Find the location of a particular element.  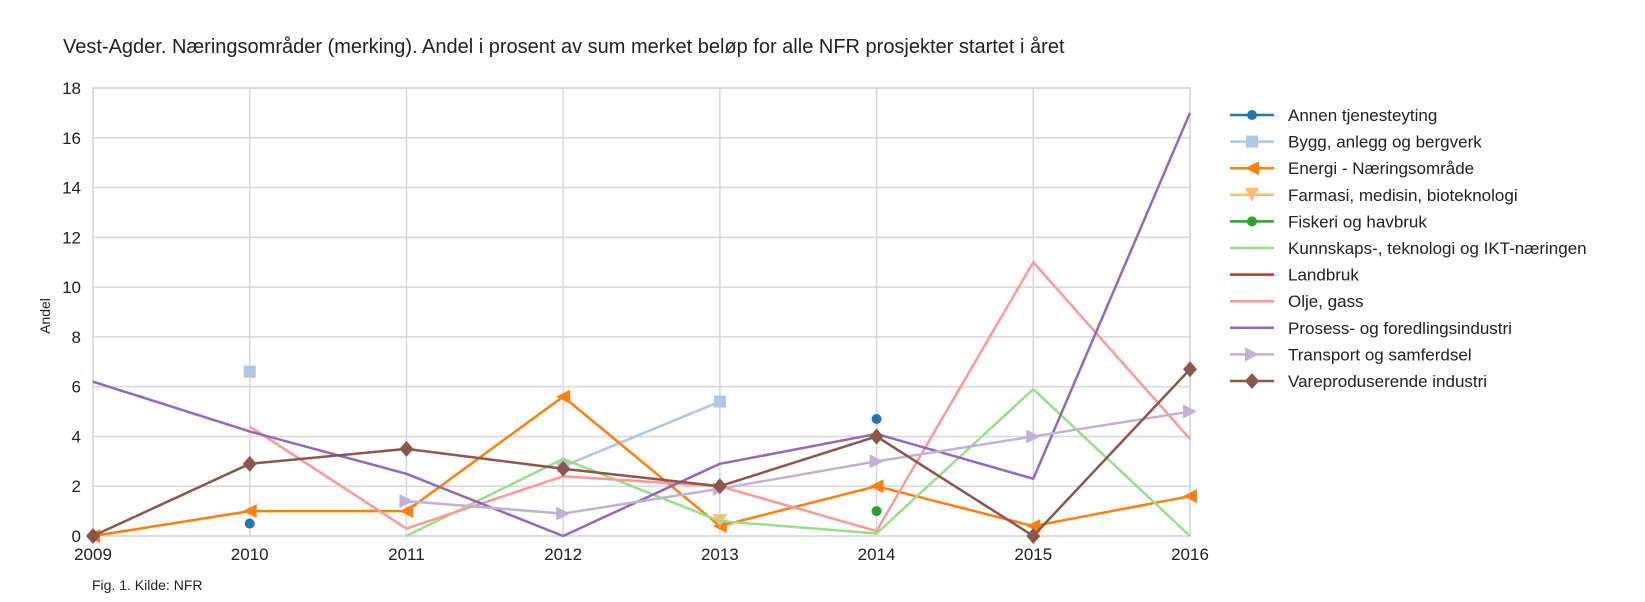

y-tick-label: 0 is located at coordinates (76, 536).